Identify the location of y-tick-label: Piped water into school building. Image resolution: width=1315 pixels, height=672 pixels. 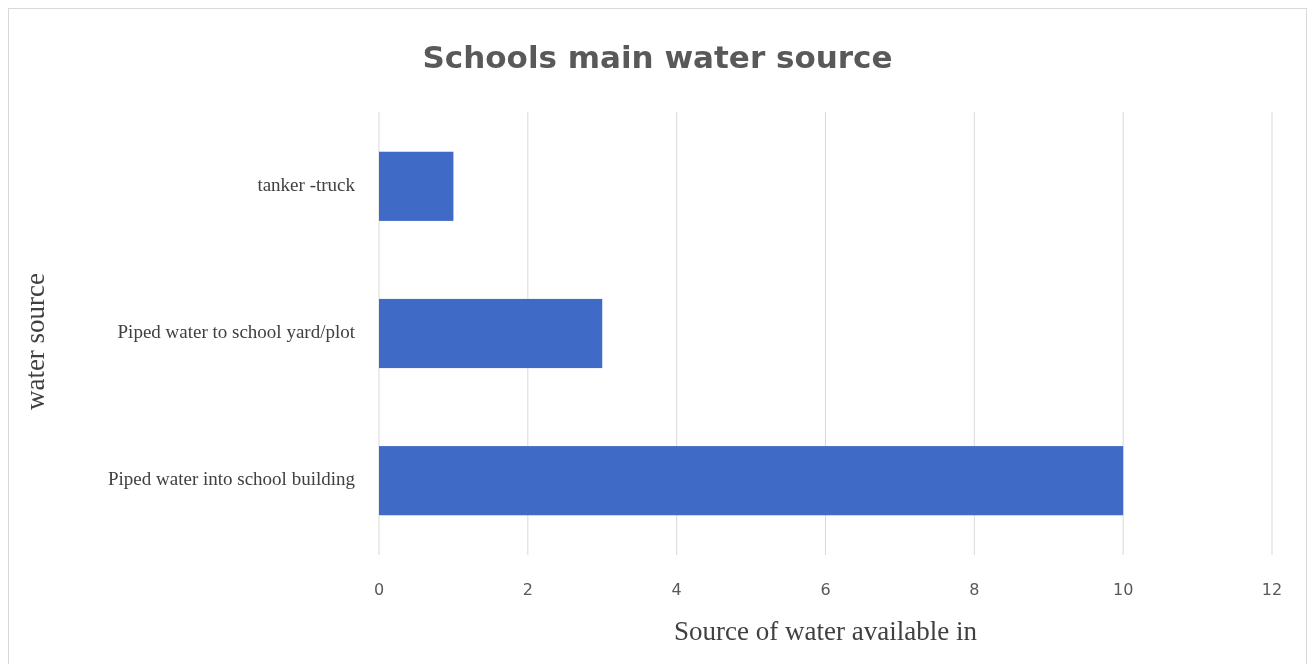
(232, 479).